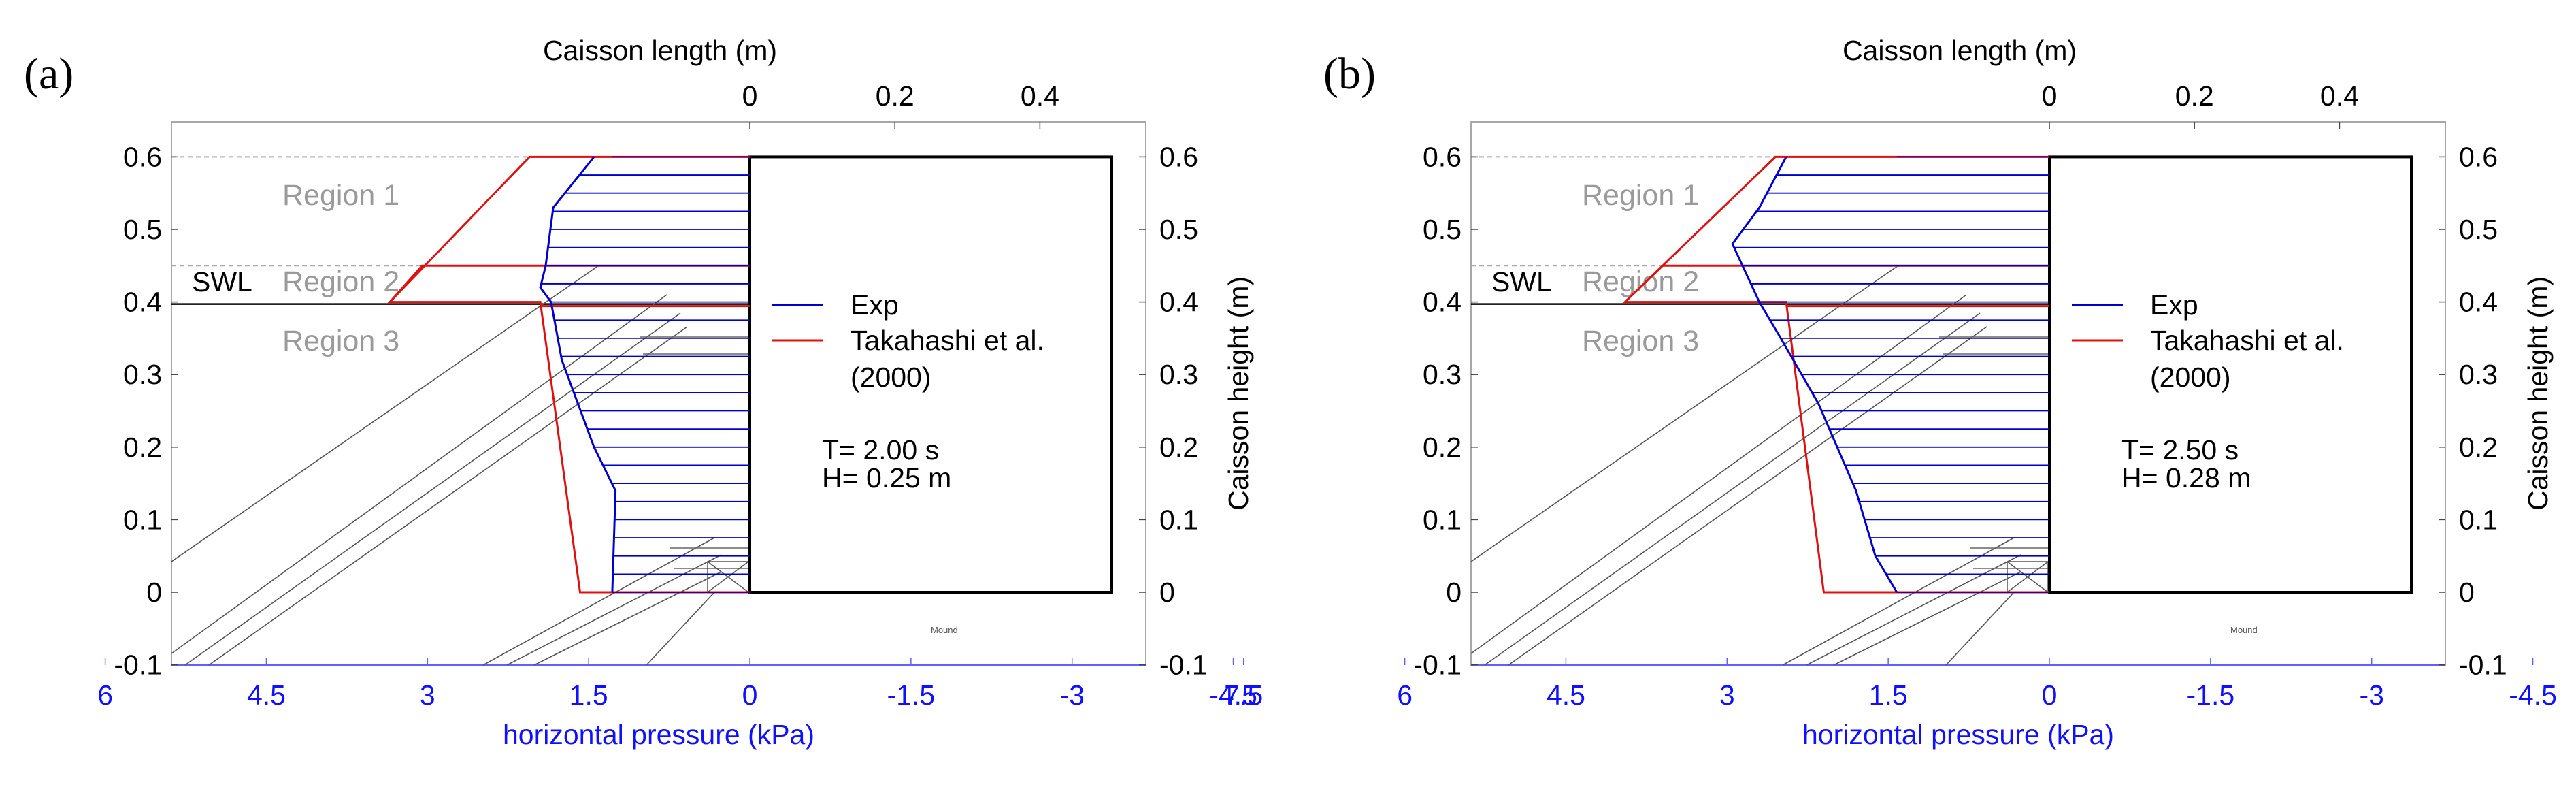 The image size is (2576, 791). Describe the element at coordinates (1244, 695) in the screenshot. I see `bottom-tick-label: 7.5` at that location.